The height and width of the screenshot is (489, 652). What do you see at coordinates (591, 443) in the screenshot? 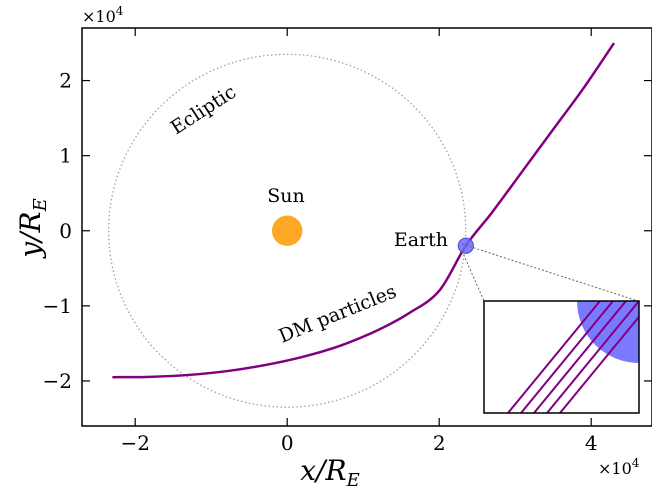
I see `x-tick-label: 4` at bounding box center [591, 443].